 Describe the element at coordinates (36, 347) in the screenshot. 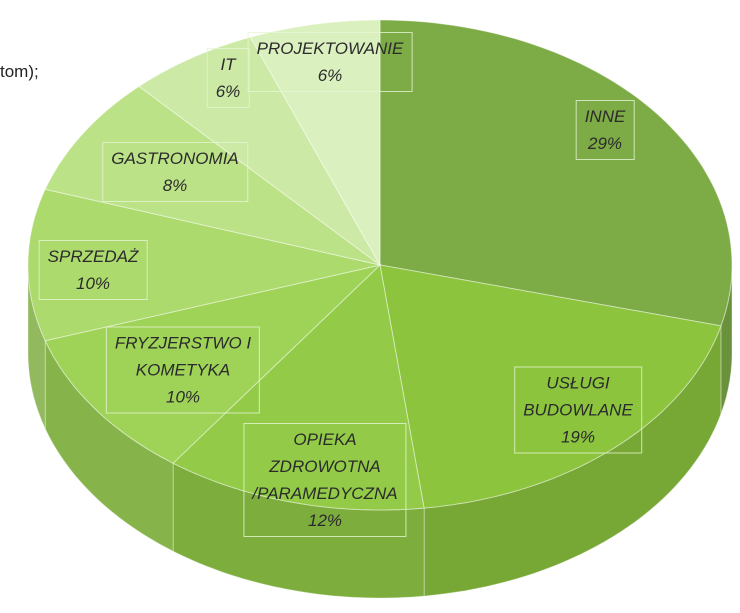

I see `slice-side` at that location.